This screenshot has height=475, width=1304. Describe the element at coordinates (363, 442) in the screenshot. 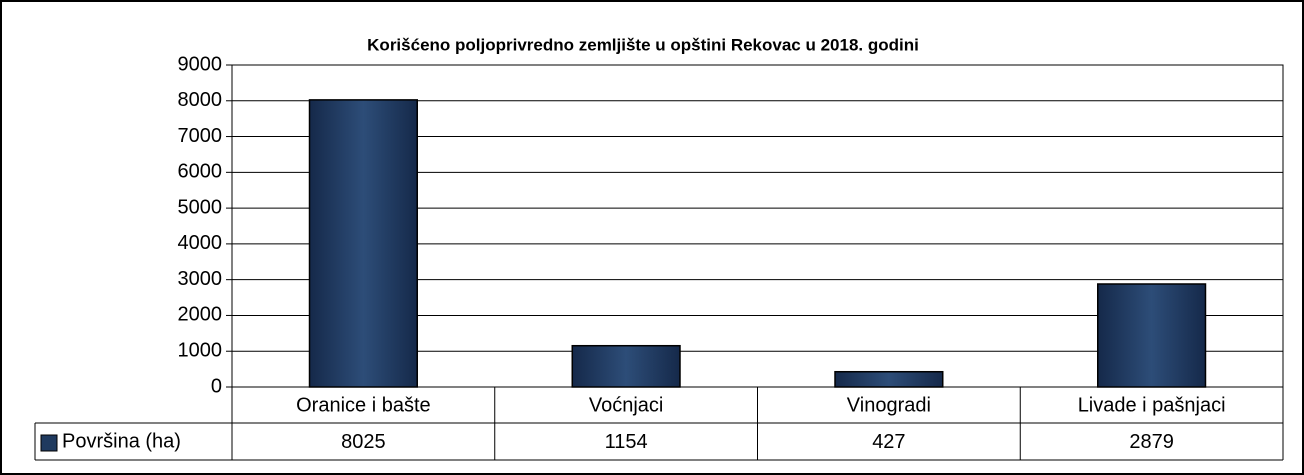

I see `table-value: 8025` at that location.